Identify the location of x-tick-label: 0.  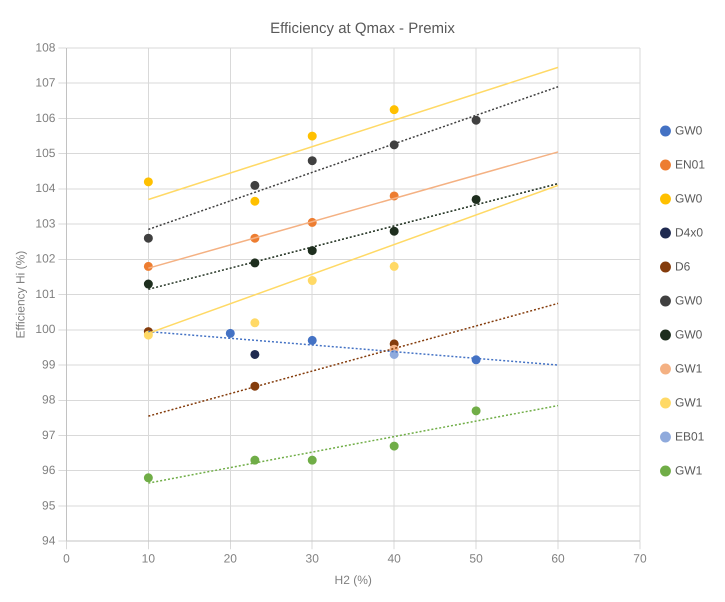
(66, 559).